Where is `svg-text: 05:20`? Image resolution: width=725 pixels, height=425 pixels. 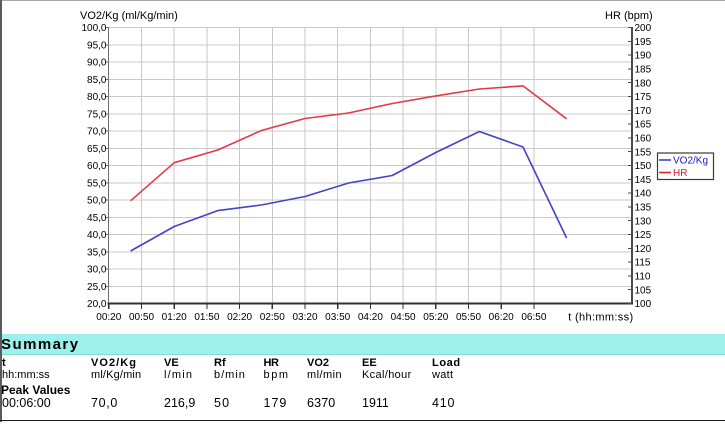 svg-text: 05:20 is located at coordinates (435, 317).